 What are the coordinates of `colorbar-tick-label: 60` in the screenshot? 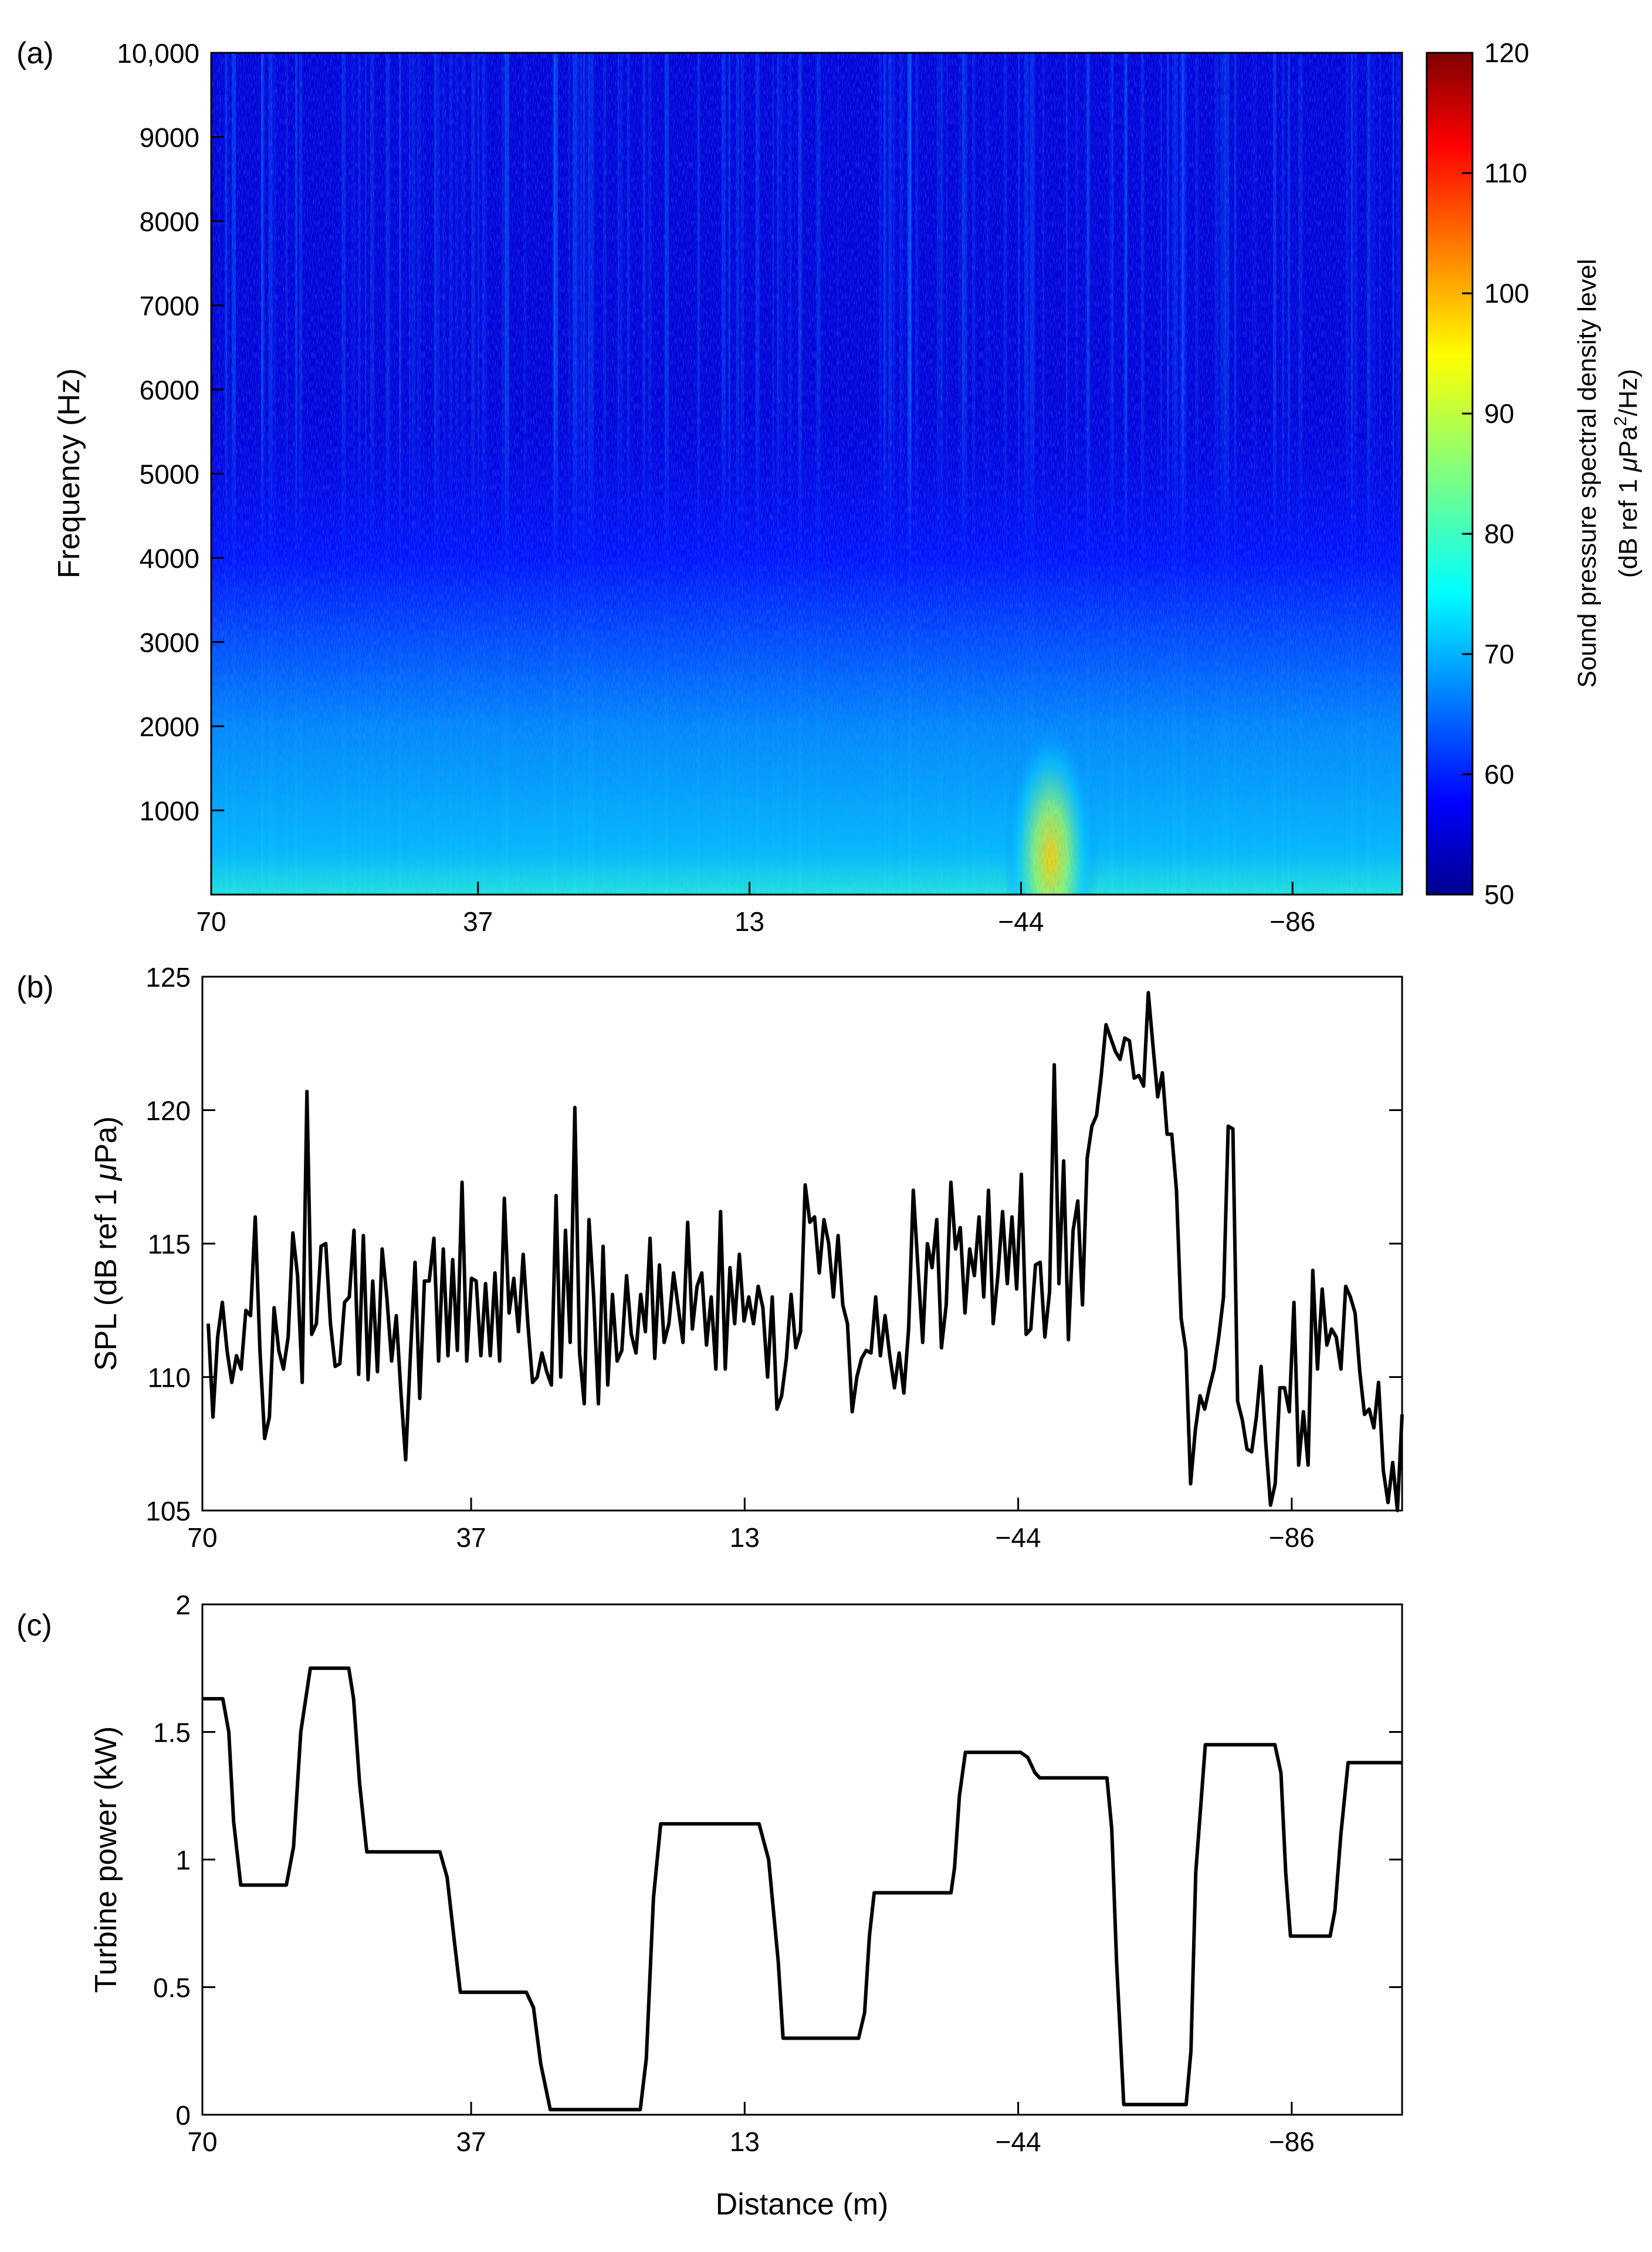 It's located at (1499, 774).